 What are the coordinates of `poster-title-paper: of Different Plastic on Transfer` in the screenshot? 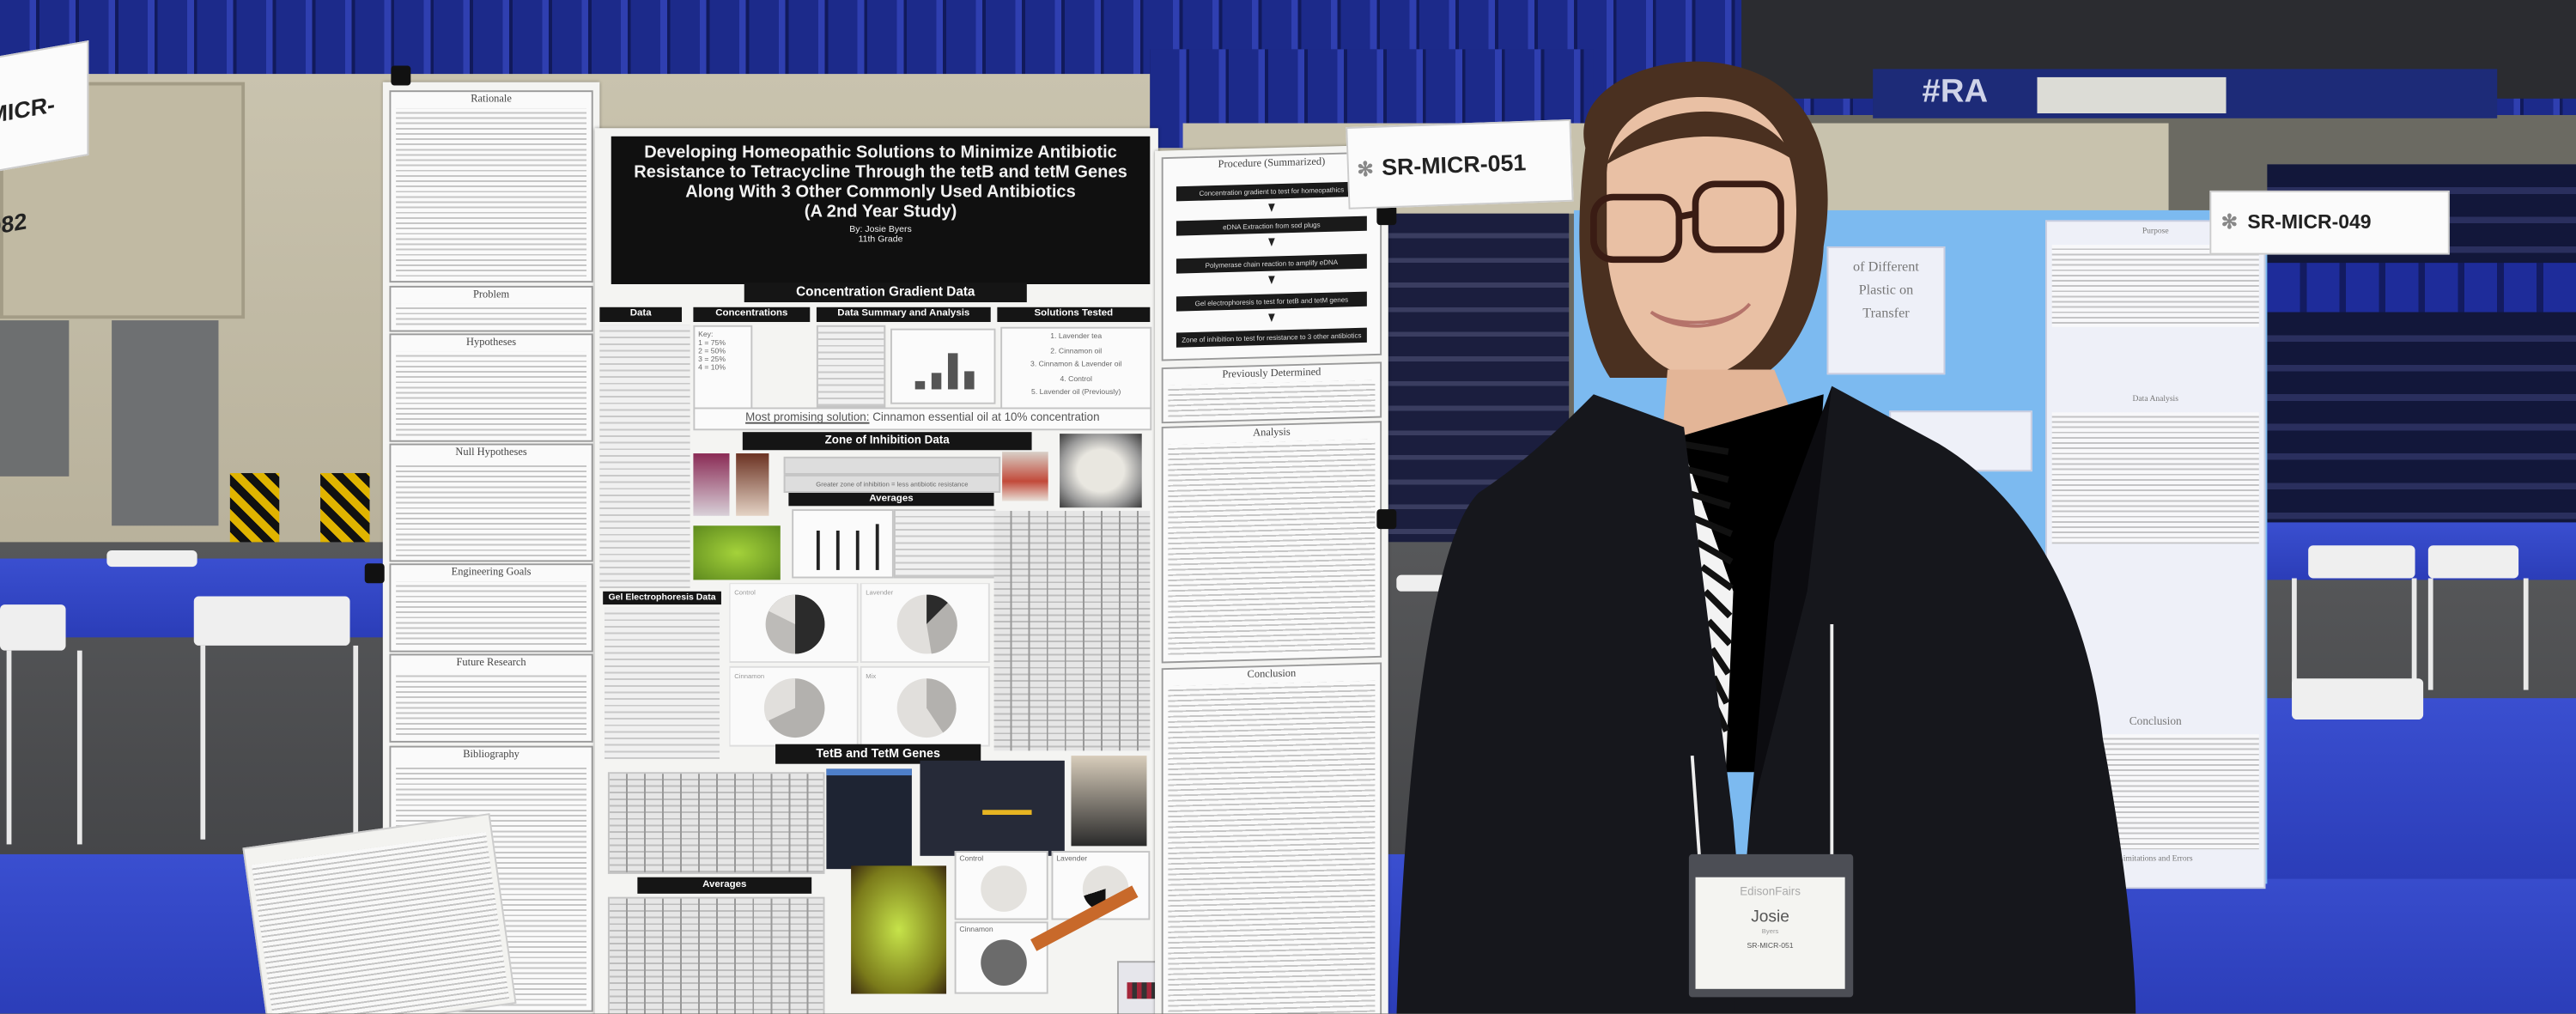 It's located at (1886, 310).